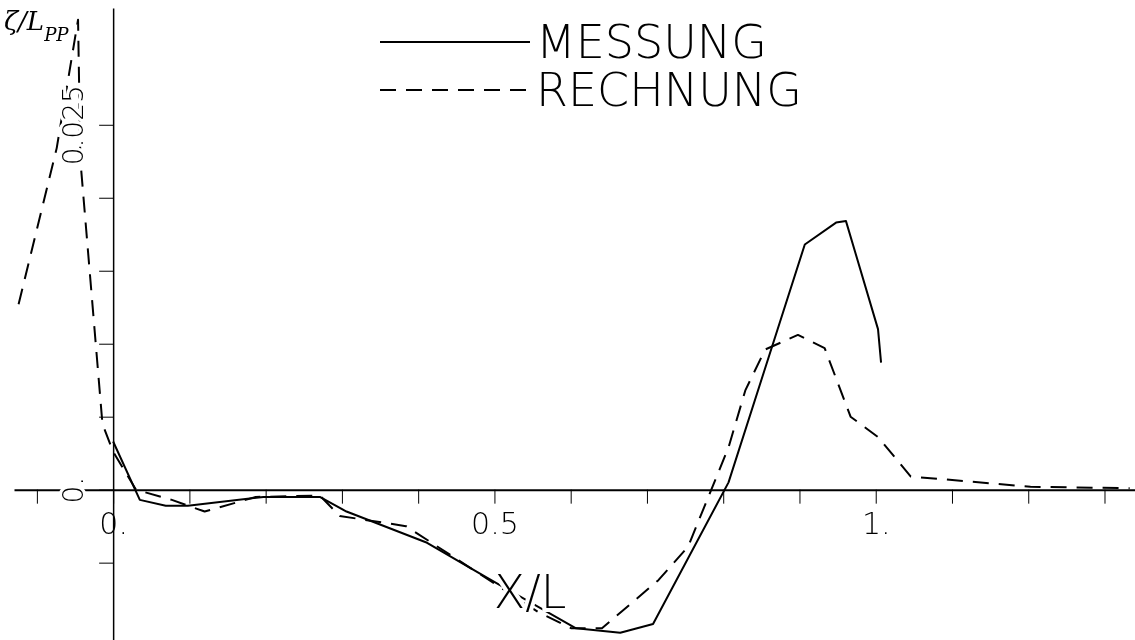 This screenshot has width=1135, height=640. What do you see at coordinates (37, 25) in the screenshot?
I see `y-axis-title: ζ/L$_{PP}$` at bounding box center [37, 25].